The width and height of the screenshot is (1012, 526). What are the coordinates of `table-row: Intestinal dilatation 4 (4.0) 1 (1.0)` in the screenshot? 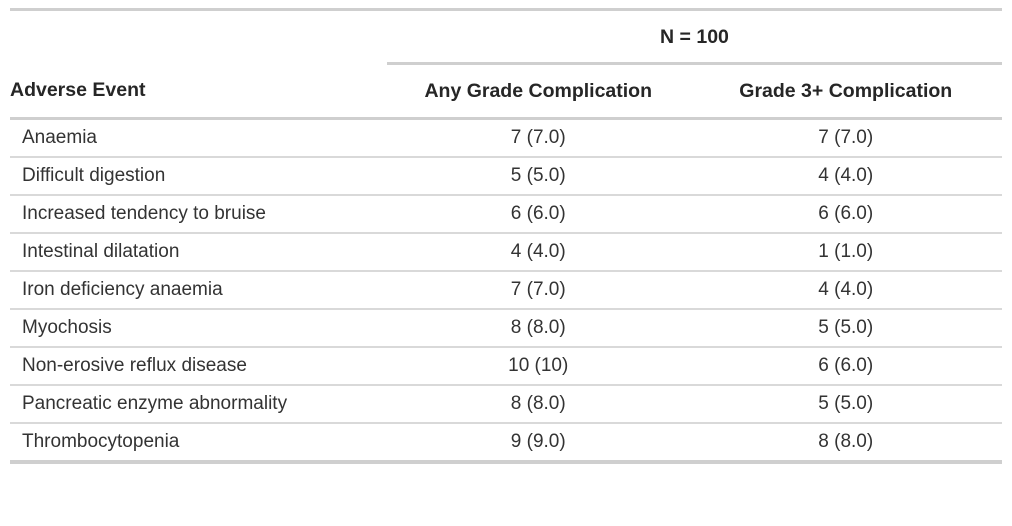 It's located at (506, 252).